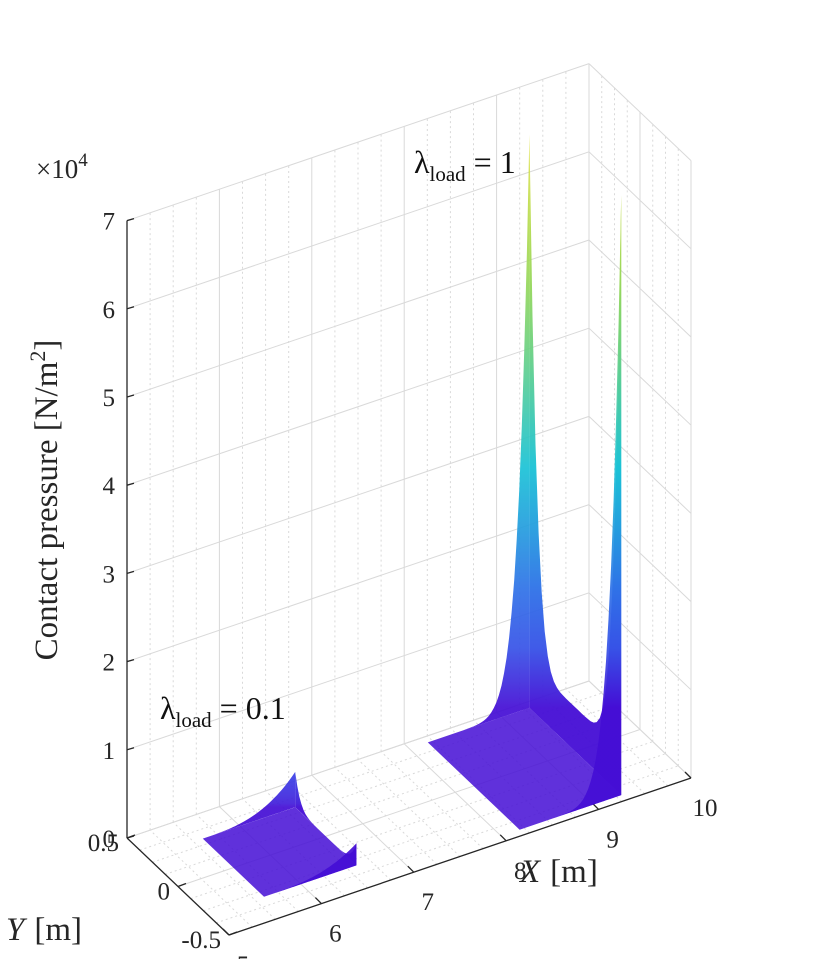 The height and width of the screenshot is (959, 830). What do you see at coordinates (109, 839) in the screenshot?
I see `z-tick-label: 0` at bounding box center [109, 839].